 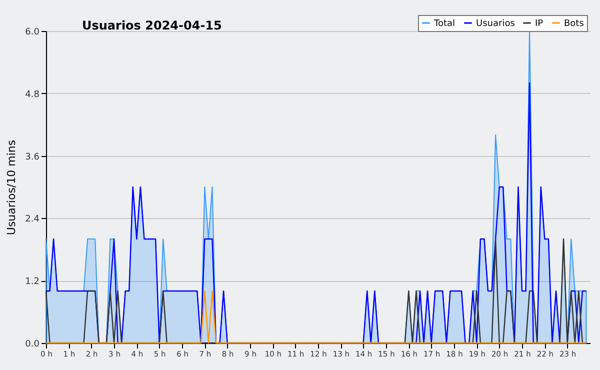 I want to click on y-tick-label: 6.0, so click(x=32, y=33).